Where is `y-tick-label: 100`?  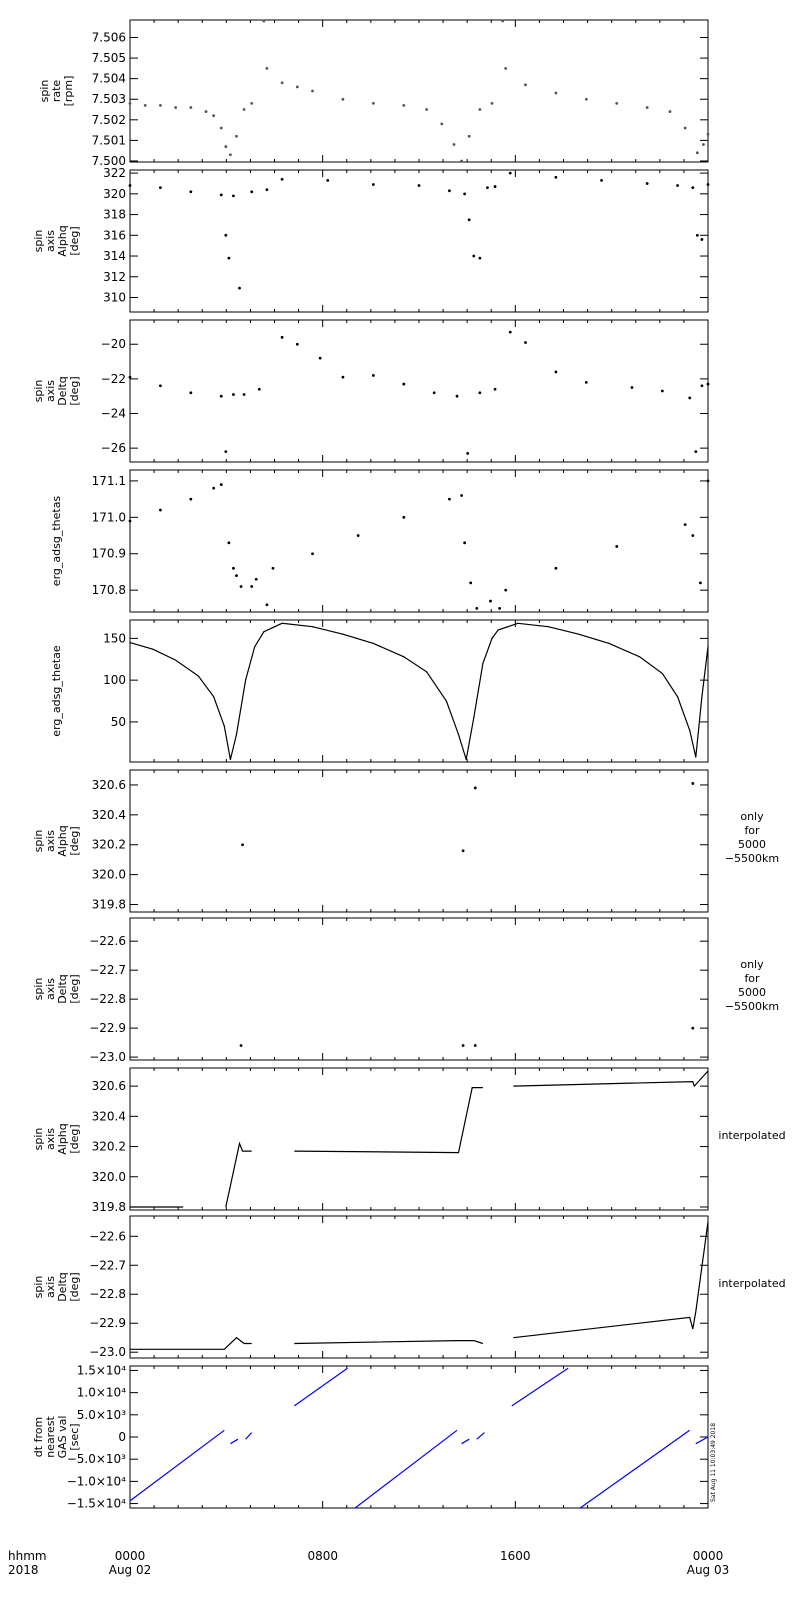 y-tick-label: 100 is located at coordinates (114, 680).